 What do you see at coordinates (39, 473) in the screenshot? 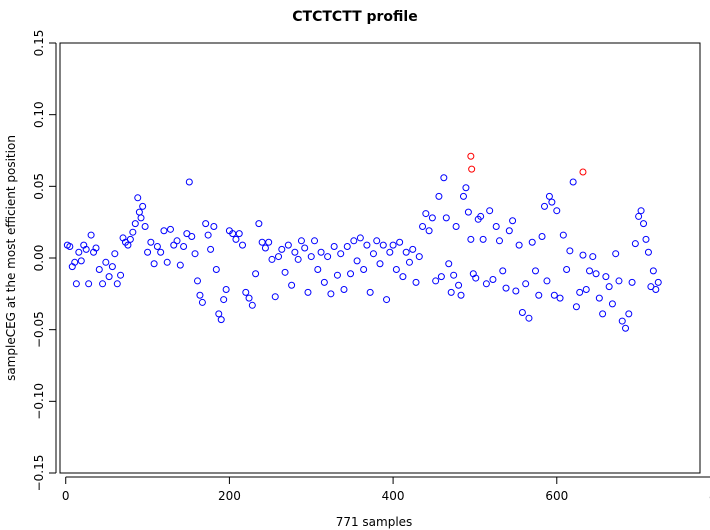
I see `y-tick-label: −0.15` at bounding box center [39, 473].